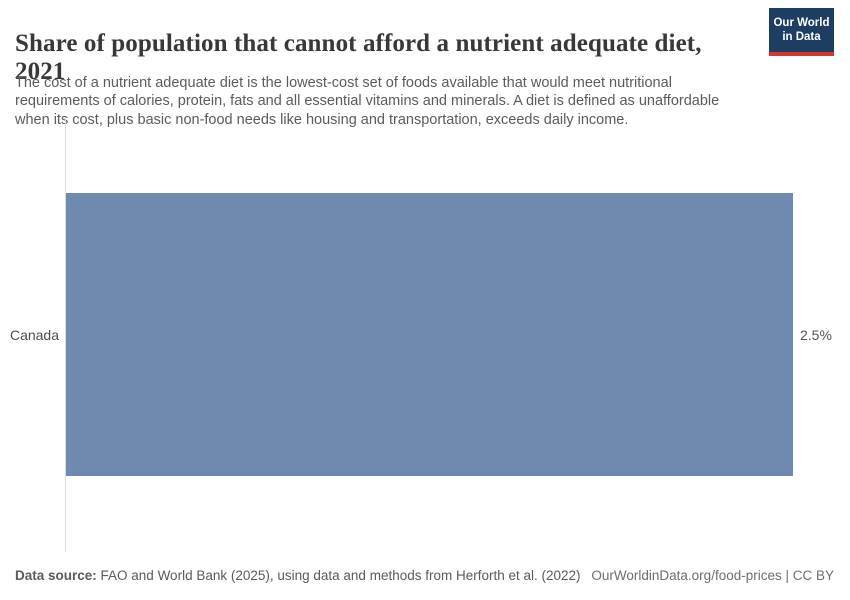 This screenshot has height=600, width=850. I want to click on data-source-label: Data source:, so click(56, 575).